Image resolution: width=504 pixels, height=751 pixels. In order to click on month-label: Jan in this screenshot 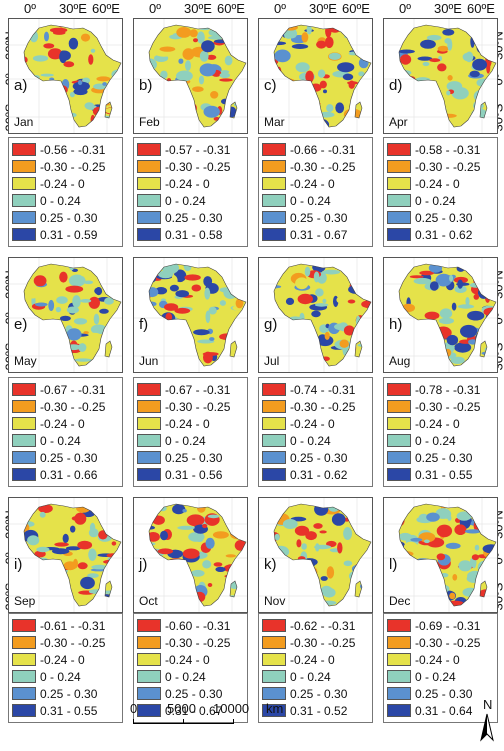, I will do `click(24, 122)`.